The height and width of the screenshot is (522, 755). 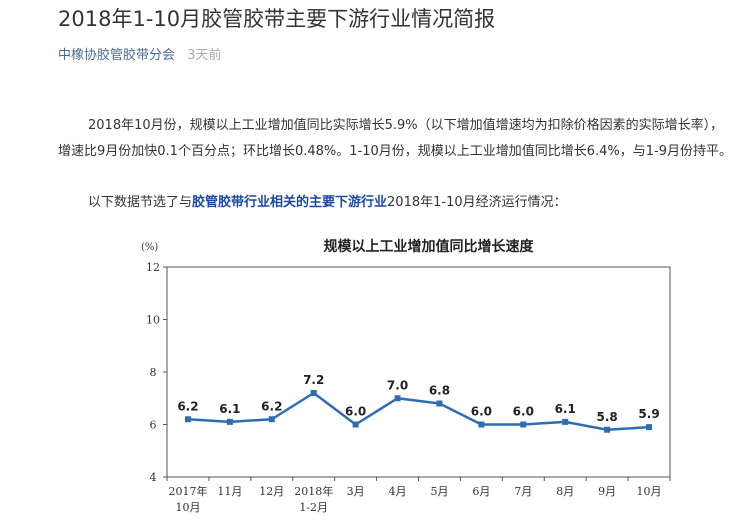 What do you see at coordinates (149, 247) in the screenshot?
I see `y-unit-label: (%)` at bounding box center [149, 247].